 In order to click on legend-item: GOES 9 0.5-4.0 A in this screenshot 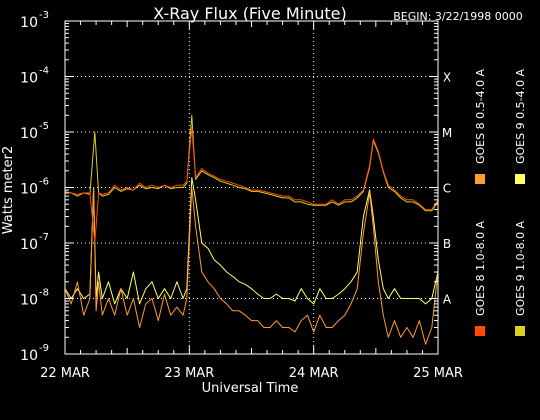, I will do `click(520, 126)`.